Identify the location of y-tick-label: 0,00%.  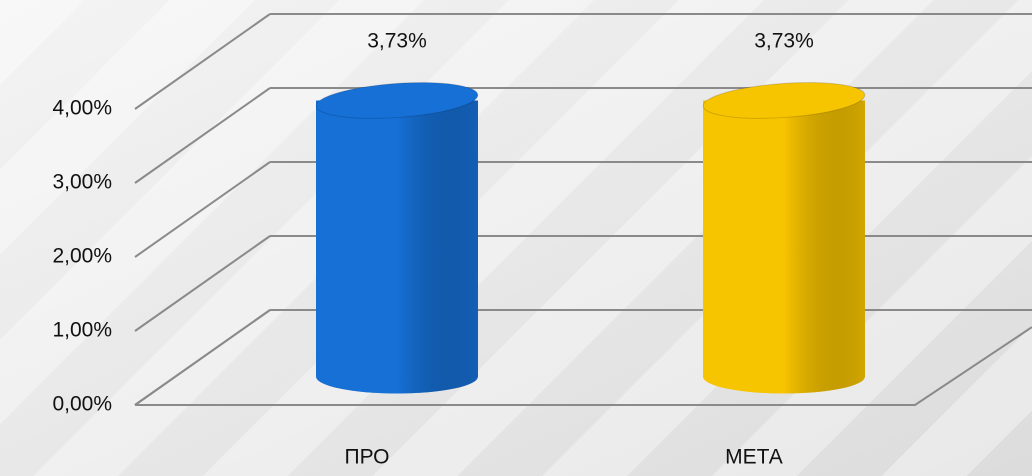
(82, 404).